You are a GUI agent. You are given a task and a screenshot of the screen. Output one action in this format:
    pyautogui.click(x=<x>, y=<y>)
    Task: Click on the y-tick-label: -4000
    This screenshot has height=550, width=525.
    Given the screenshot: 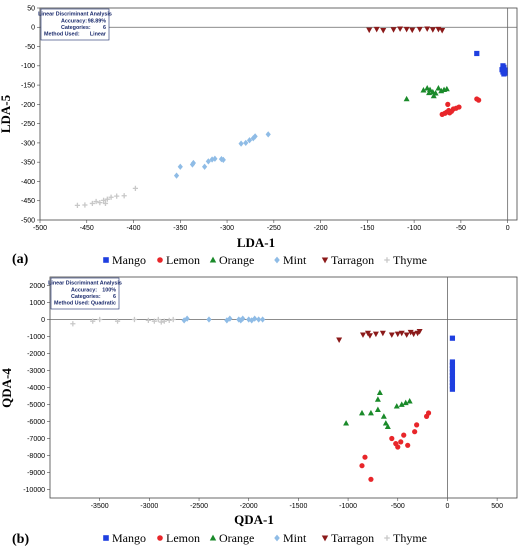 What is the action you would take?
    pyautogui.click(x=36, y=388)
    